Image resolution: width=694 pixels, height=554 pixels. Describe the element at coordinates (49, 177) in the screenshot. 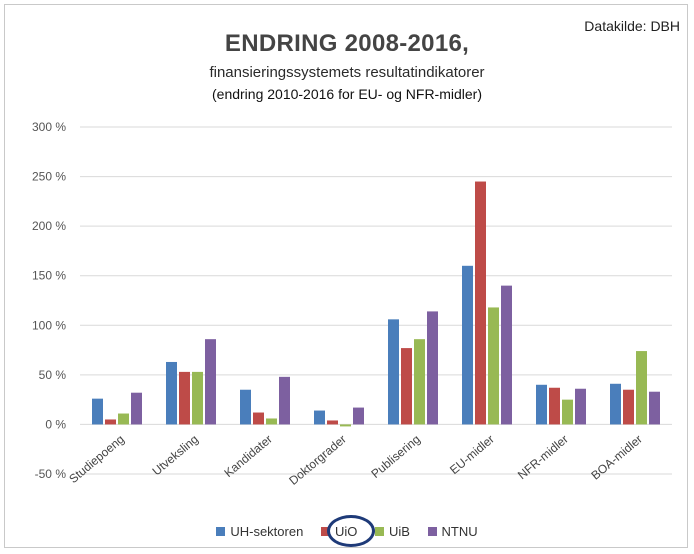

I see `y-tick-label: 250 %` at that location.